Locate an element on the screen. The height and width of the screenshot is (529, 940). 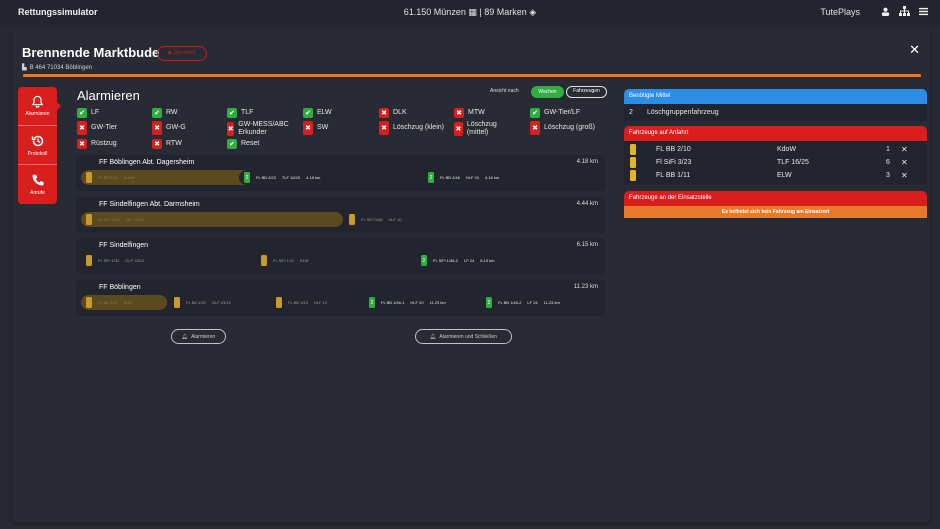
tab-anrufe: Anrufe is located at coordinates (37, 184).